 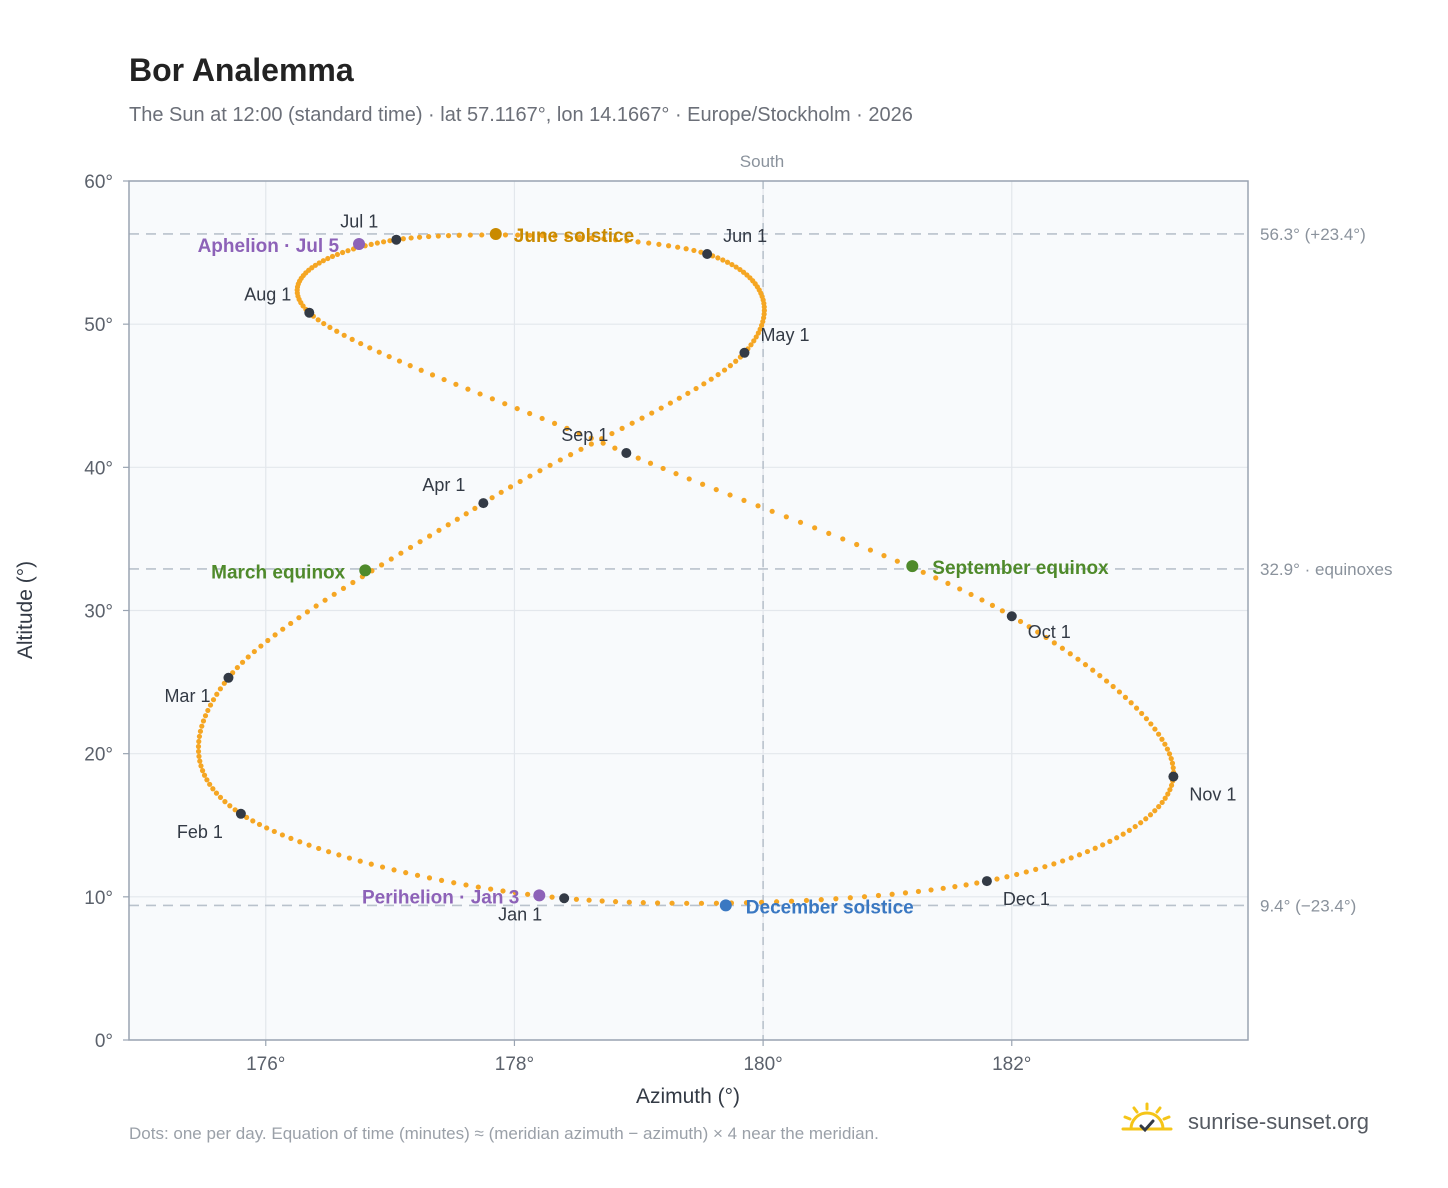 What do you see at coordinates (98, 468) in the screenshot?
I see `y-tick-label: 40°` at bounding box center [98, 468].